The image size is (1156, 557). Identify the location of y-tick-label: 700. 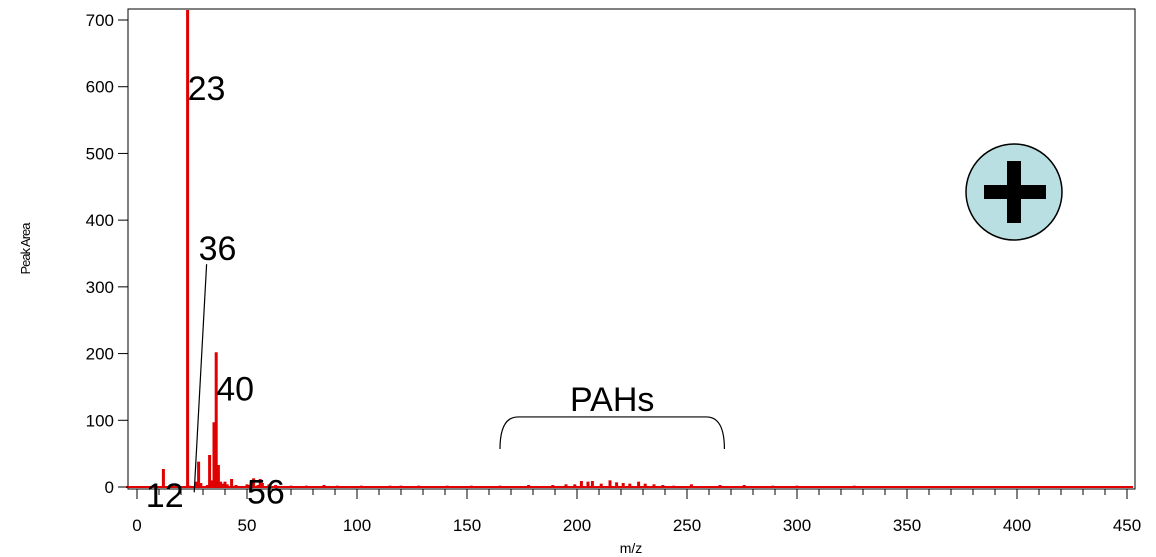
(100, 20).